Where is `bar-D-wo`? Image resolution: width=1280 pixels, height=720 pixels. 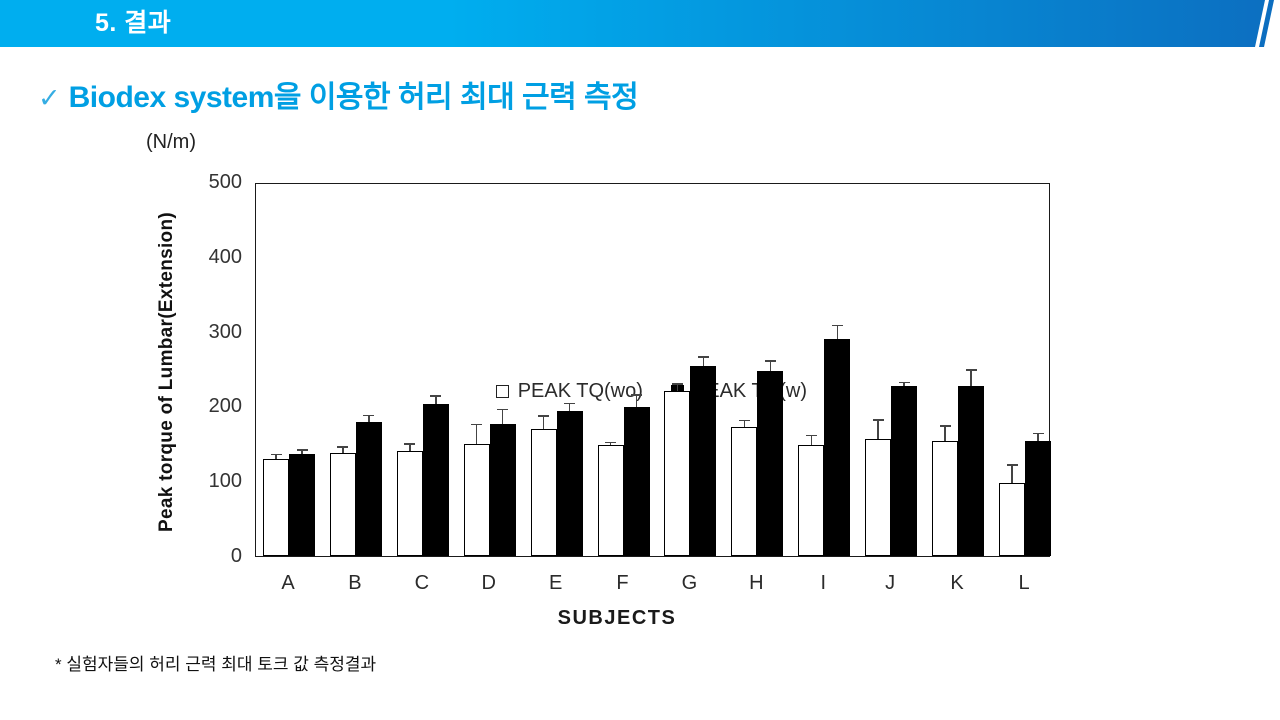
bar-D-wo is located at coordinates (476, 499).